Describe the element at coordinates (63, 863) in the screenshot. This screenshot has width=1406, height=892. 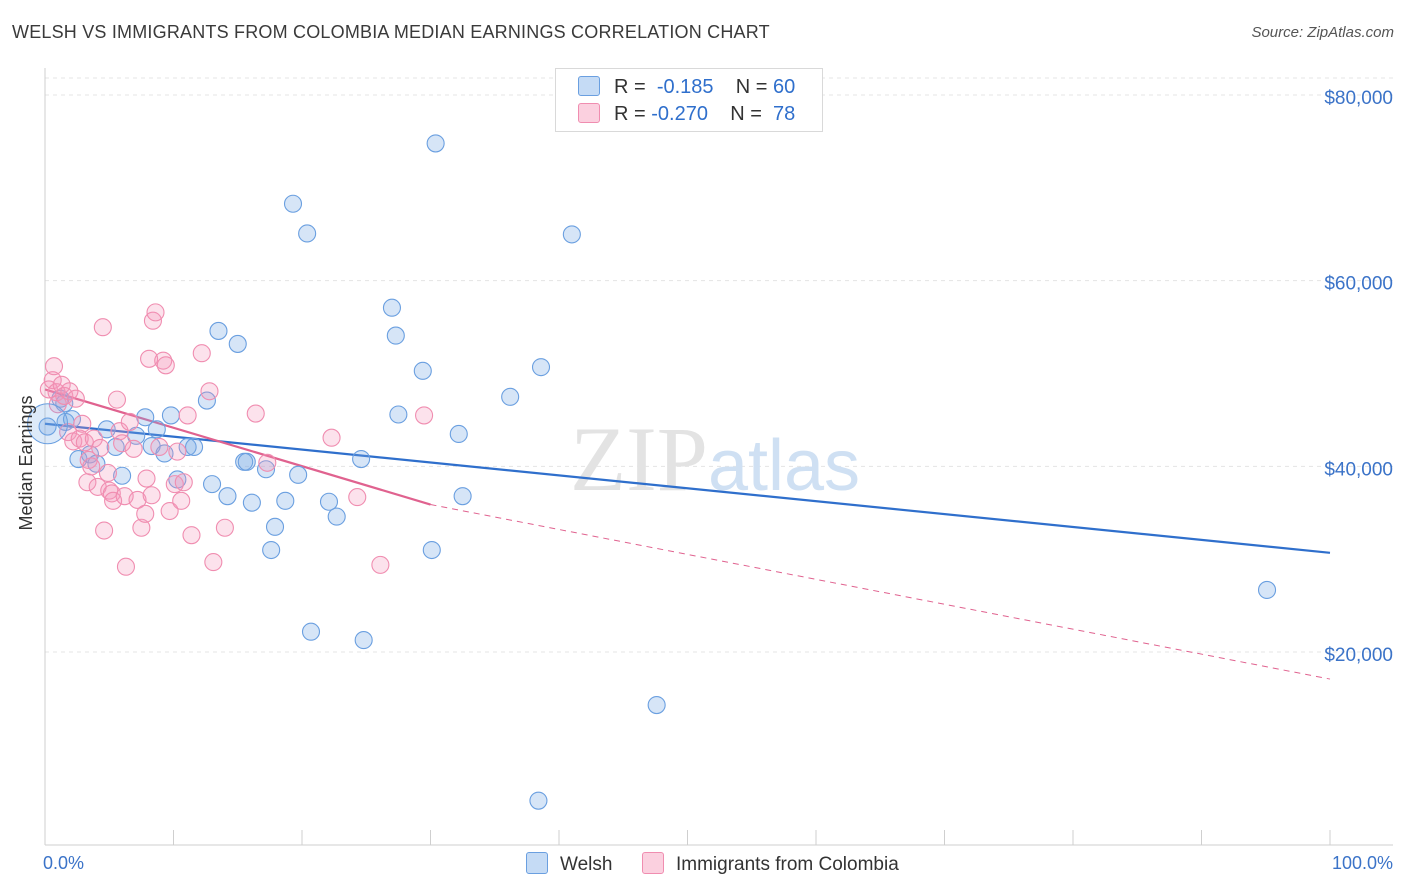
I see `x-tick-label-min: 0.0%` at that location.